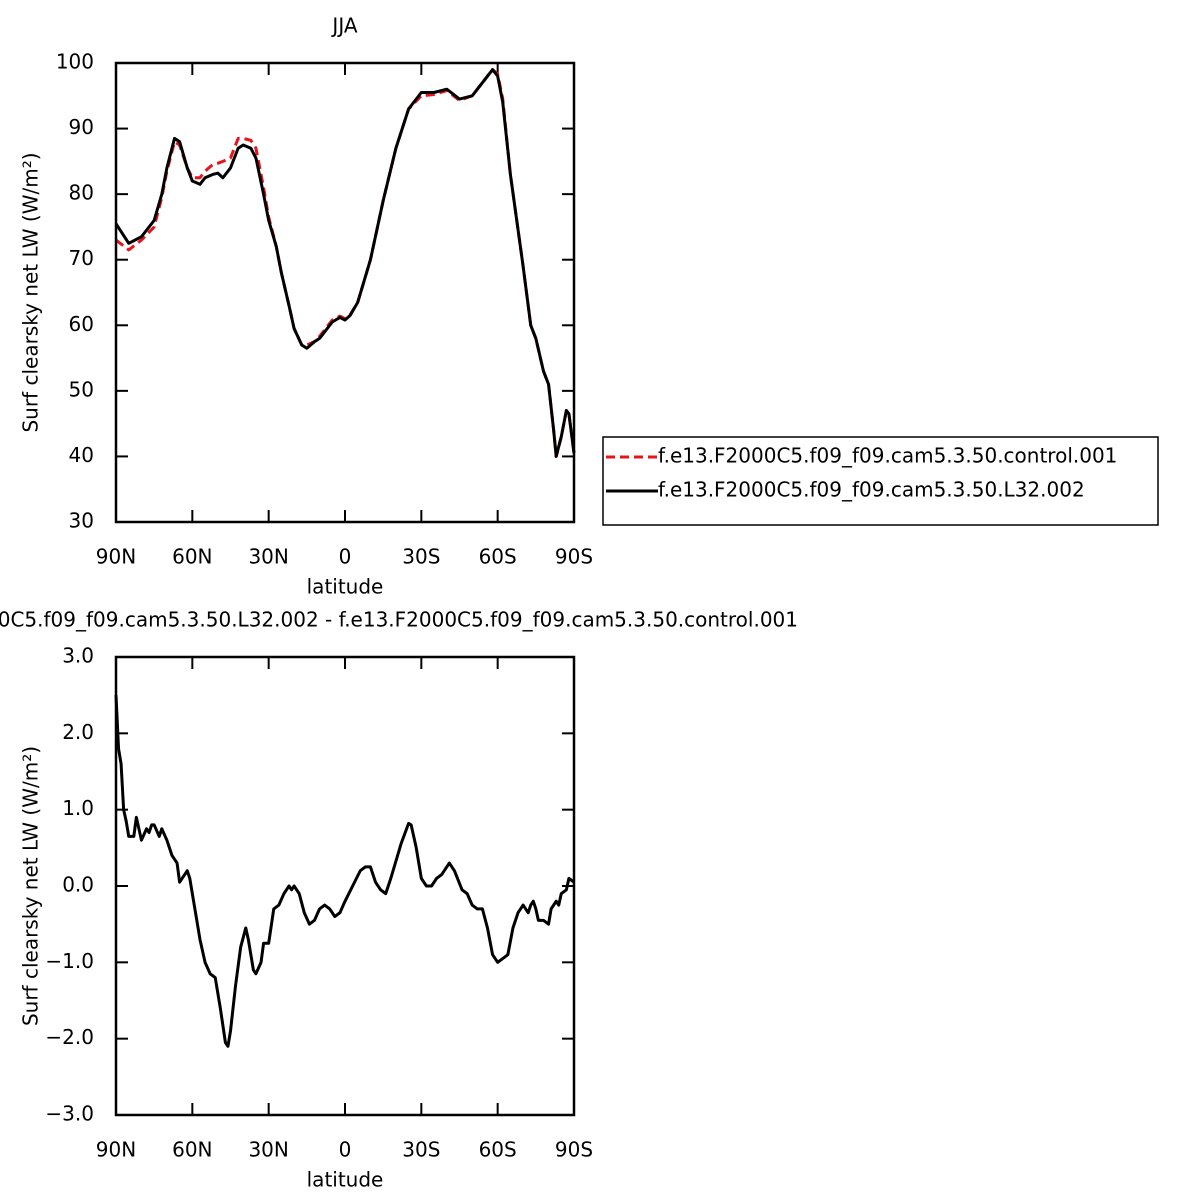 Image resolution: width=1202 pixels, height=1202 pixels. Describe the element at coordinates (78, 732) in the screenshot. I see `y-tick-label: 2.0` at that location.